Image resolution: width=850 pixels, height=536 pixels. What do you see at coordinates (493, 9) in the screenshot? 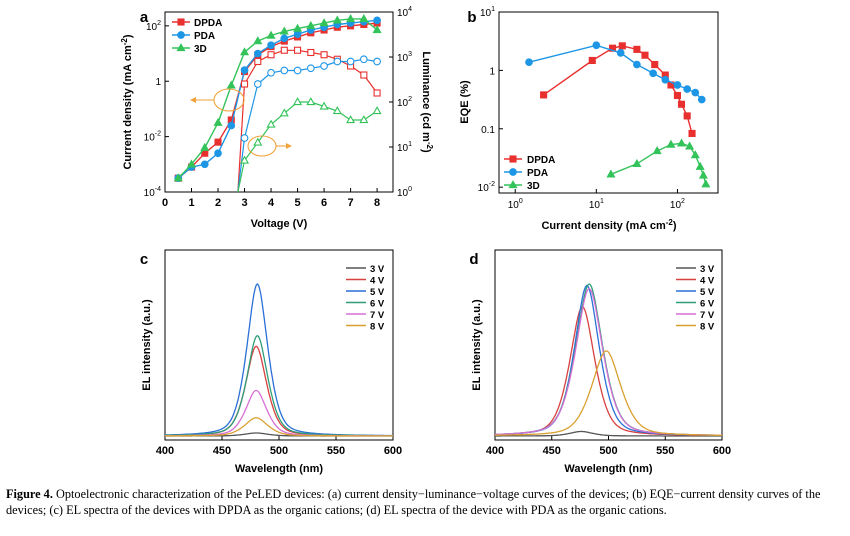
I see `y-tick-label-exp: 1` at bounding box center [493, 9].